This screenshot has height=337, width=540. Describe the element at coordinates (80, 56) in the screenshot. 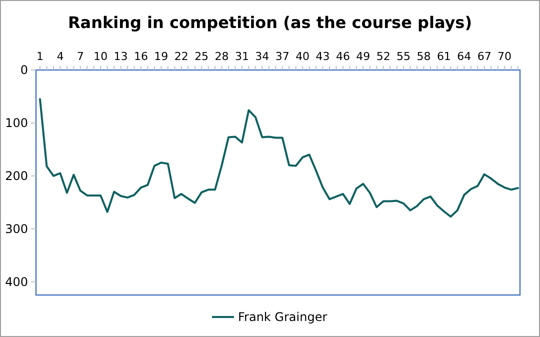

I see `x-tick-label: 7` at that location.